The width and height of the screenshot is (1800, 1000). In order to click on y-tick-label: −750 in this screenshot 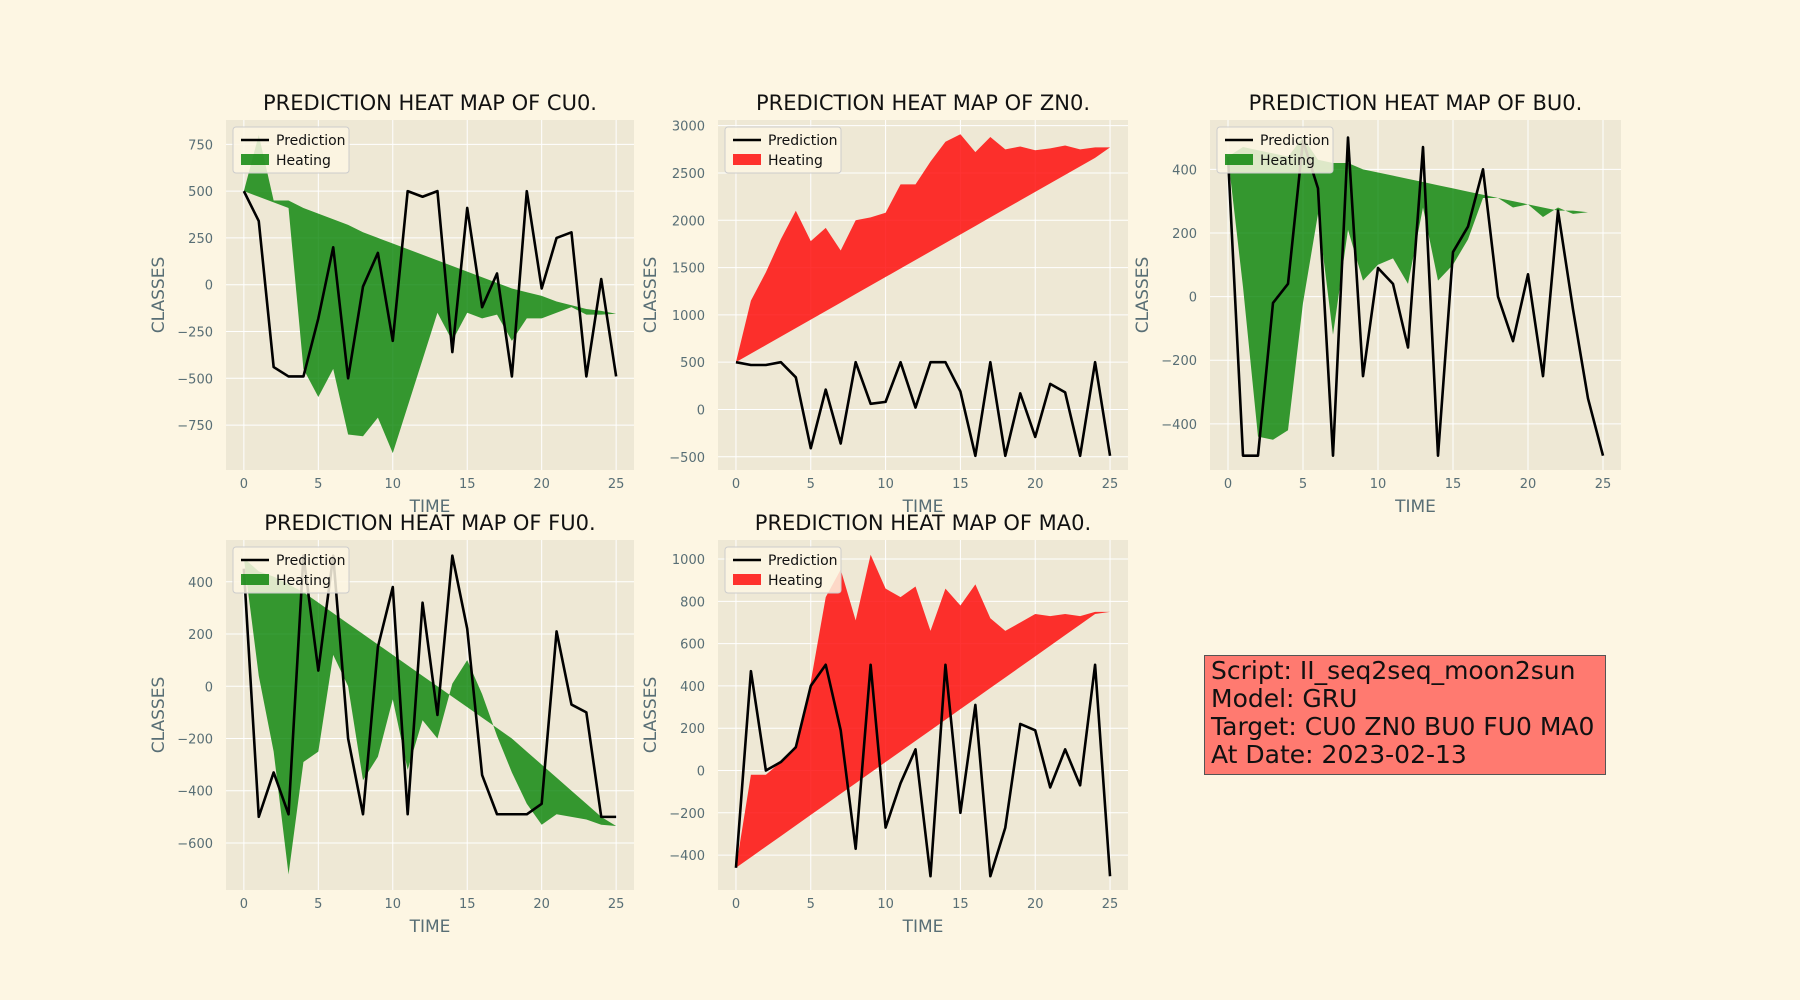, I will do `click(195, 426)`.